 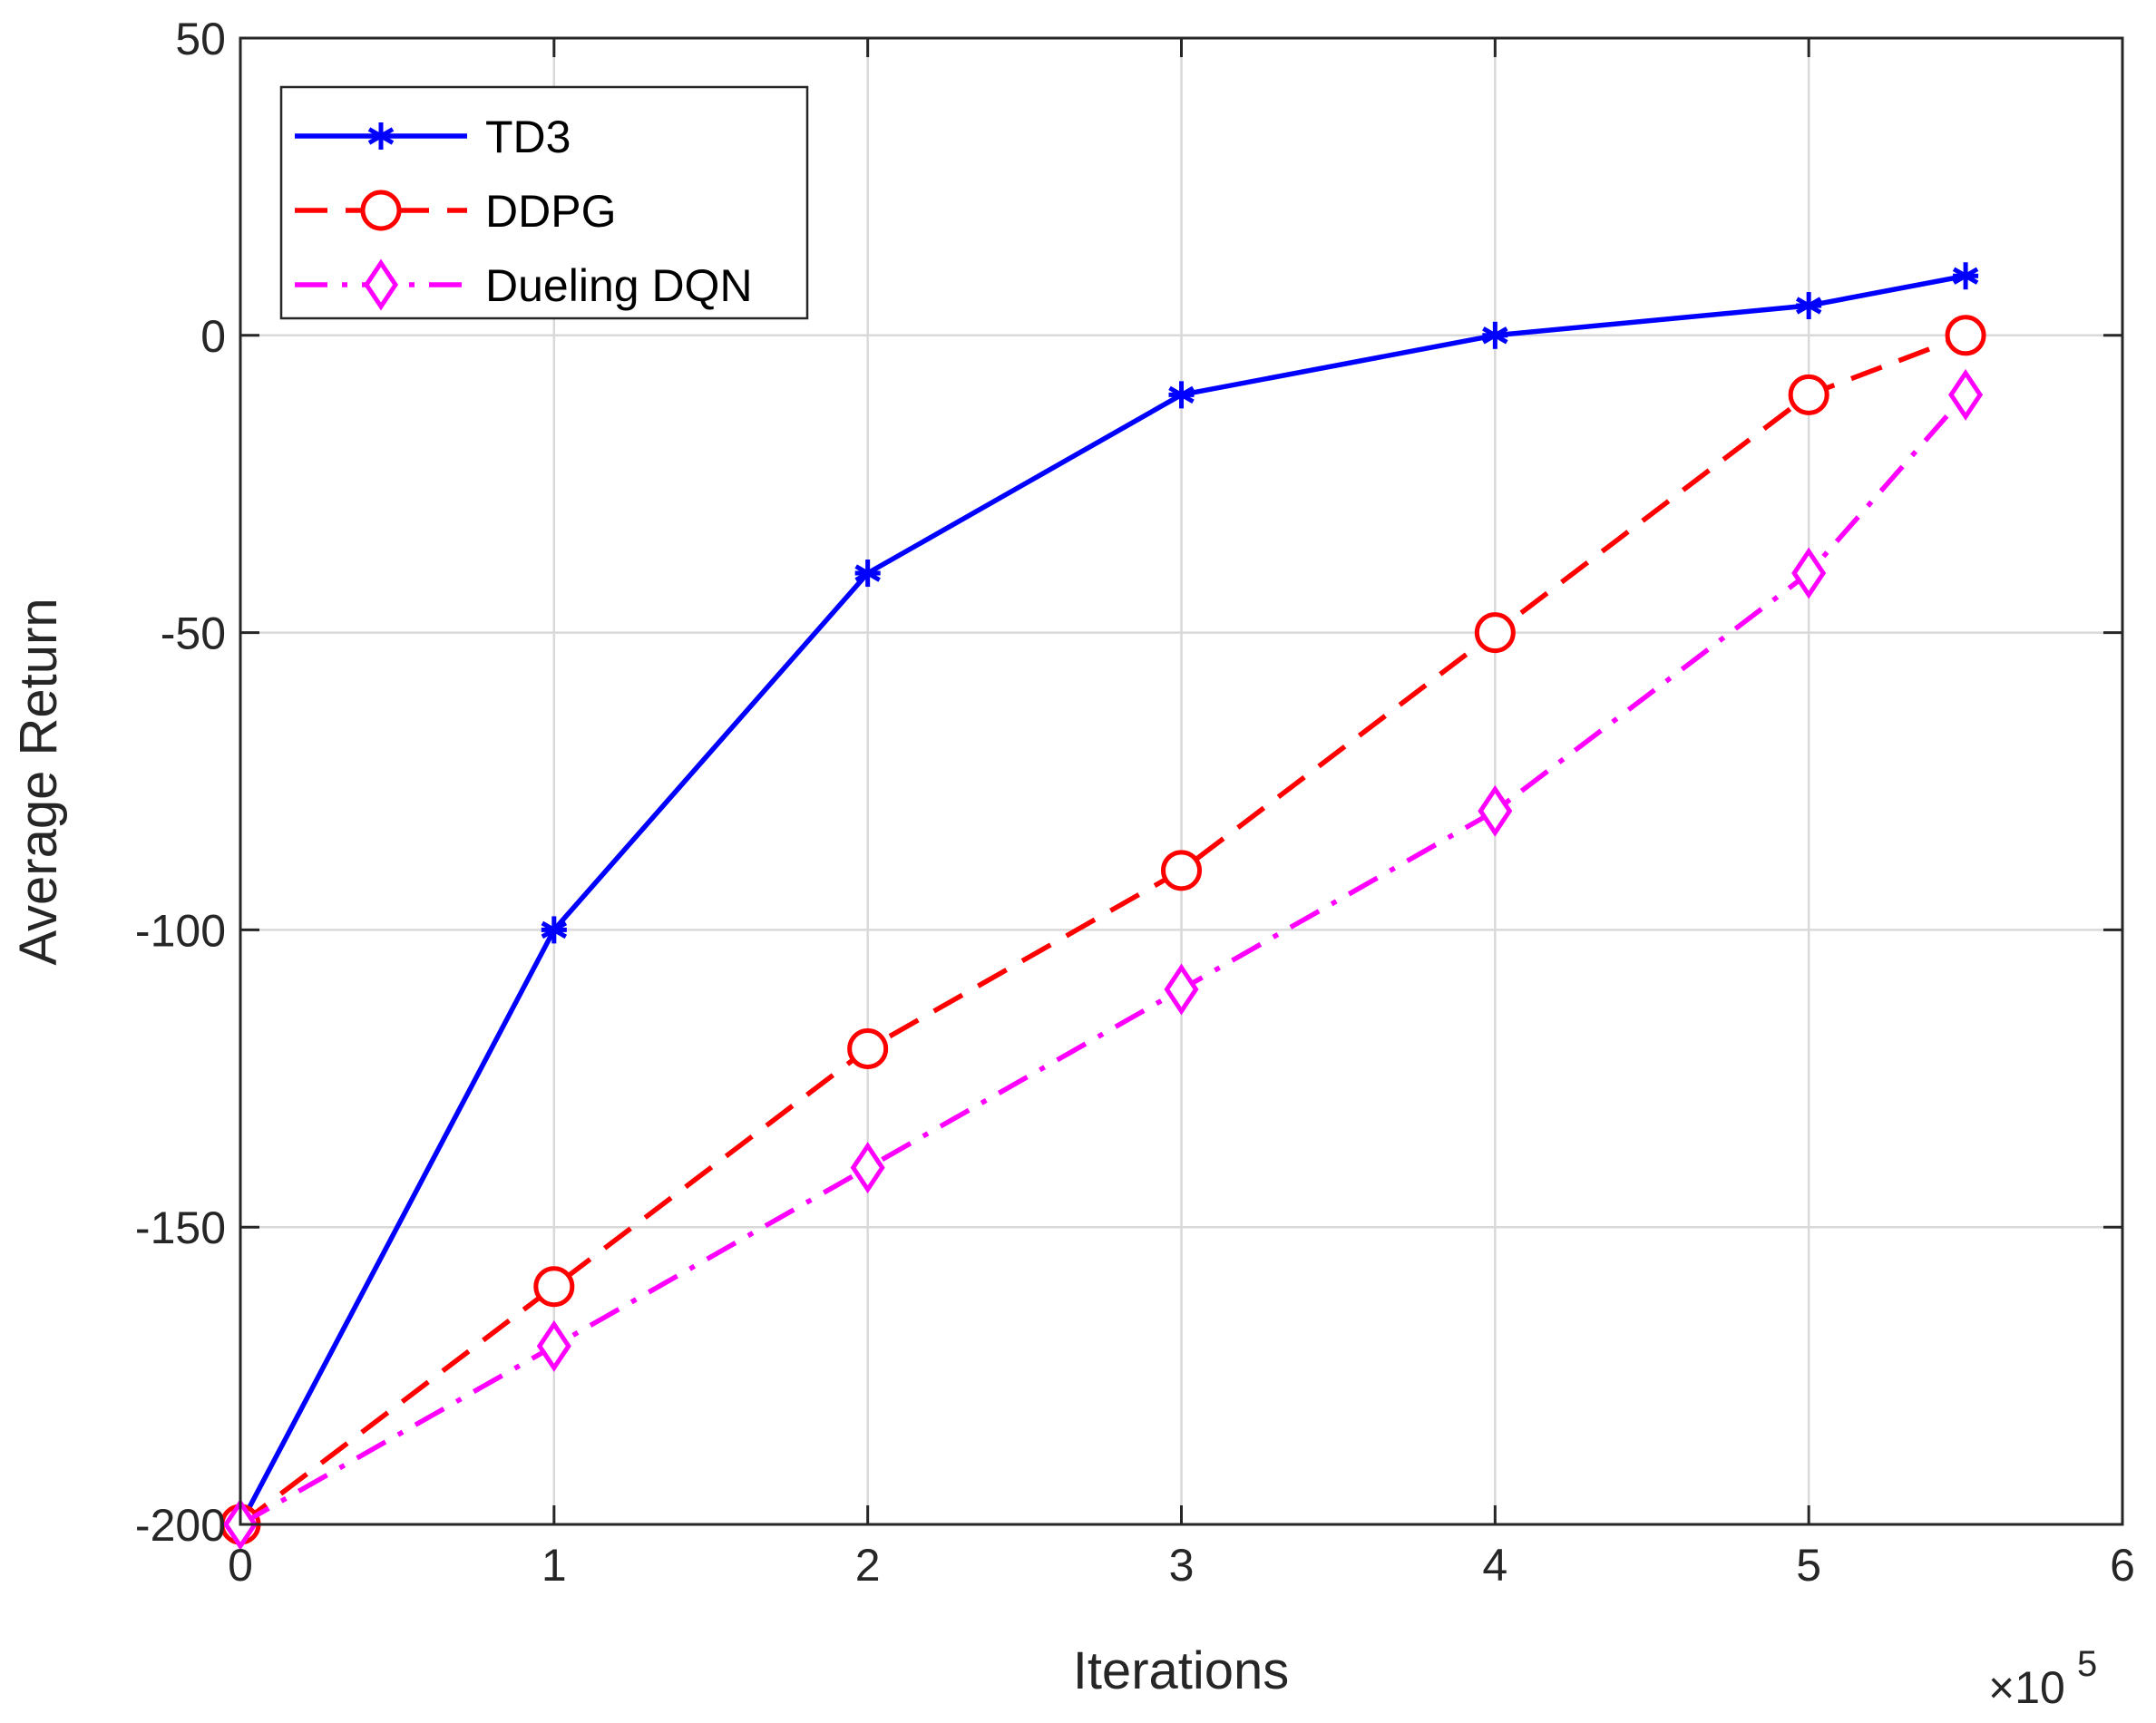 I want to click on legend-label: Dueling DQN, so click(x=619, y=286).